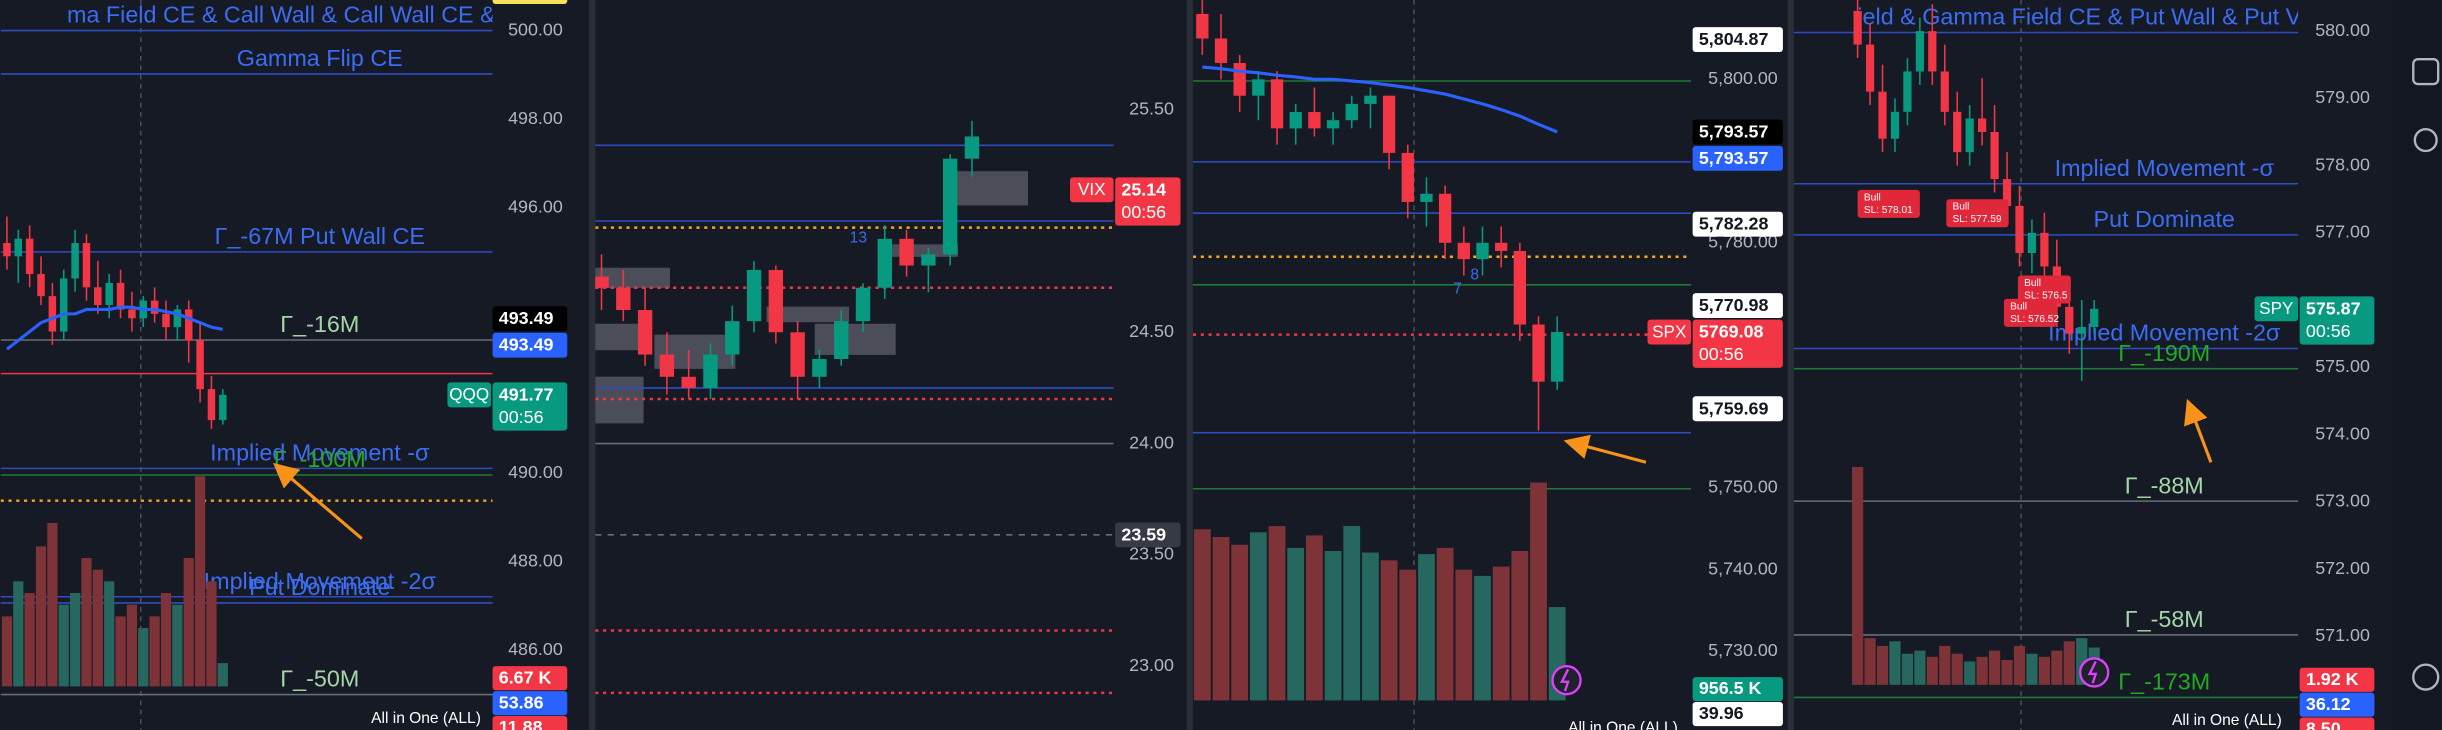 Image resolution: width=2442 pixels, height=730 pixels. I want to click on level-label: Γ_-190M, so click(2164, 353).